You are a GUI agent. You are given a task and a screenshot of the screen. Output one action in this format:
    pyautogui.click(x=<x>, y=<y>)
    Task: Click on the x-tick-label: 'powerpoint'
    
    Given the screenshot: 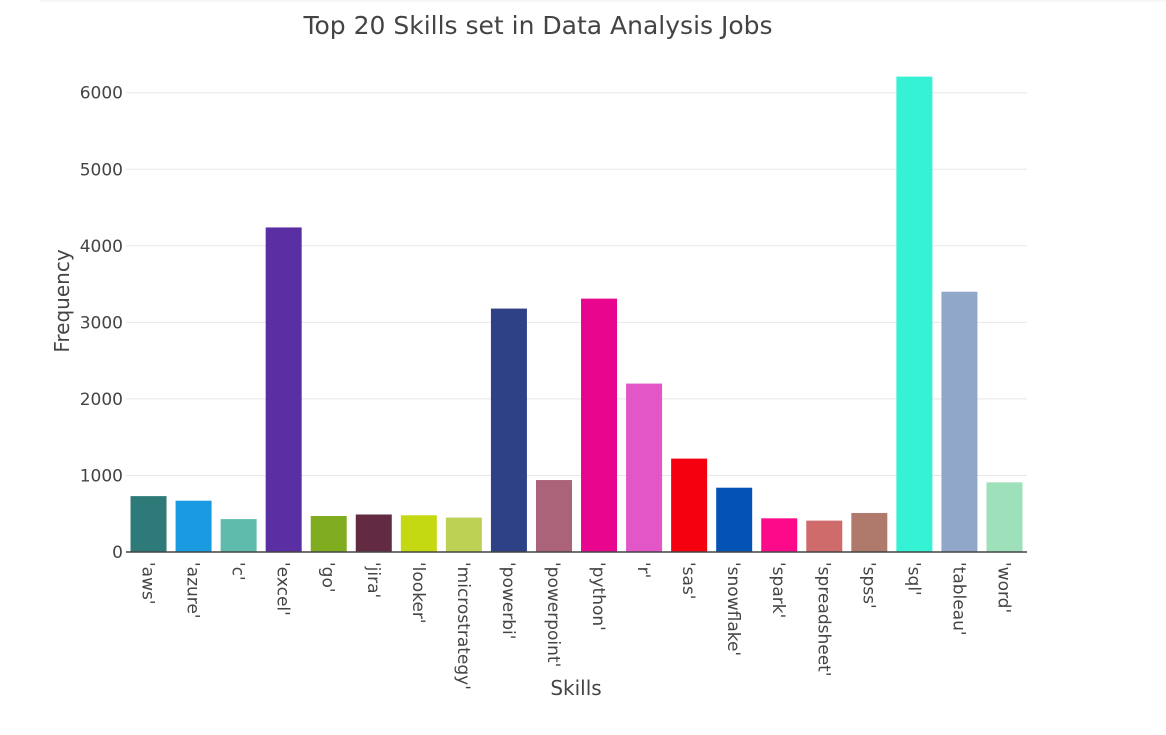 What is the action you would take?
    pyautogui.click(x=553, y=614)
    